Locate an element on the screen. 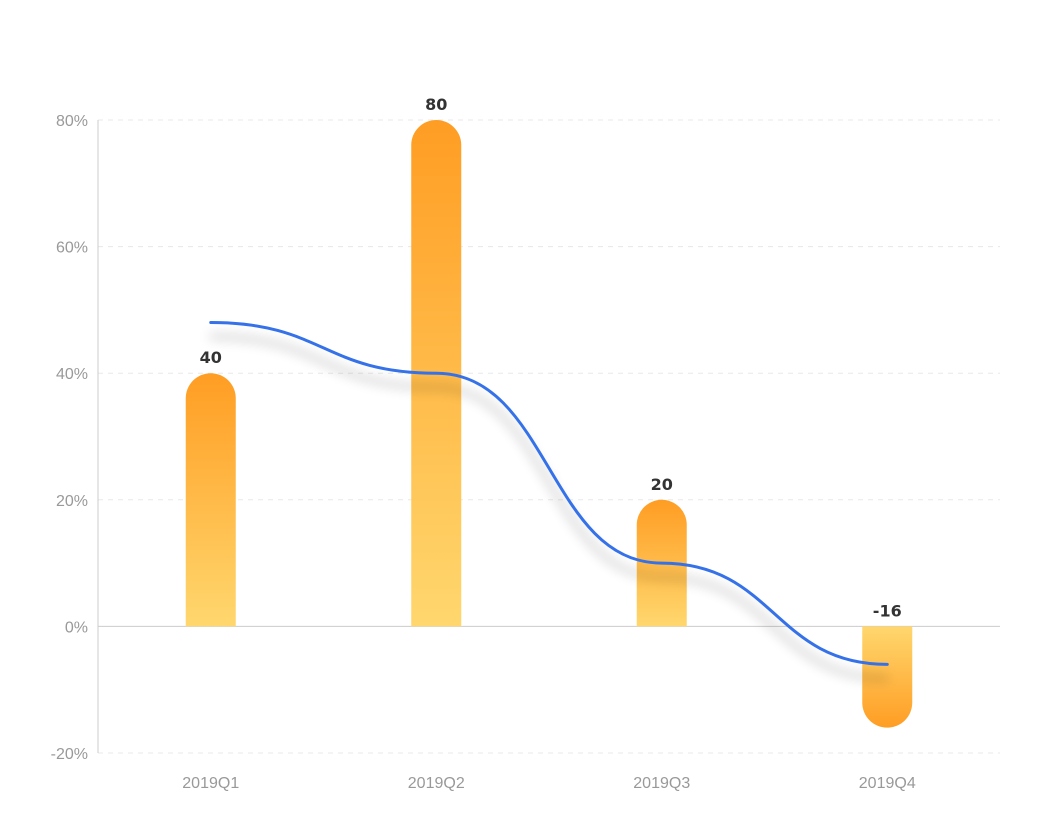 The width and height of the screenshot is (1060, 824). y-tick-label: 80% is located at coordinates (72, 121).